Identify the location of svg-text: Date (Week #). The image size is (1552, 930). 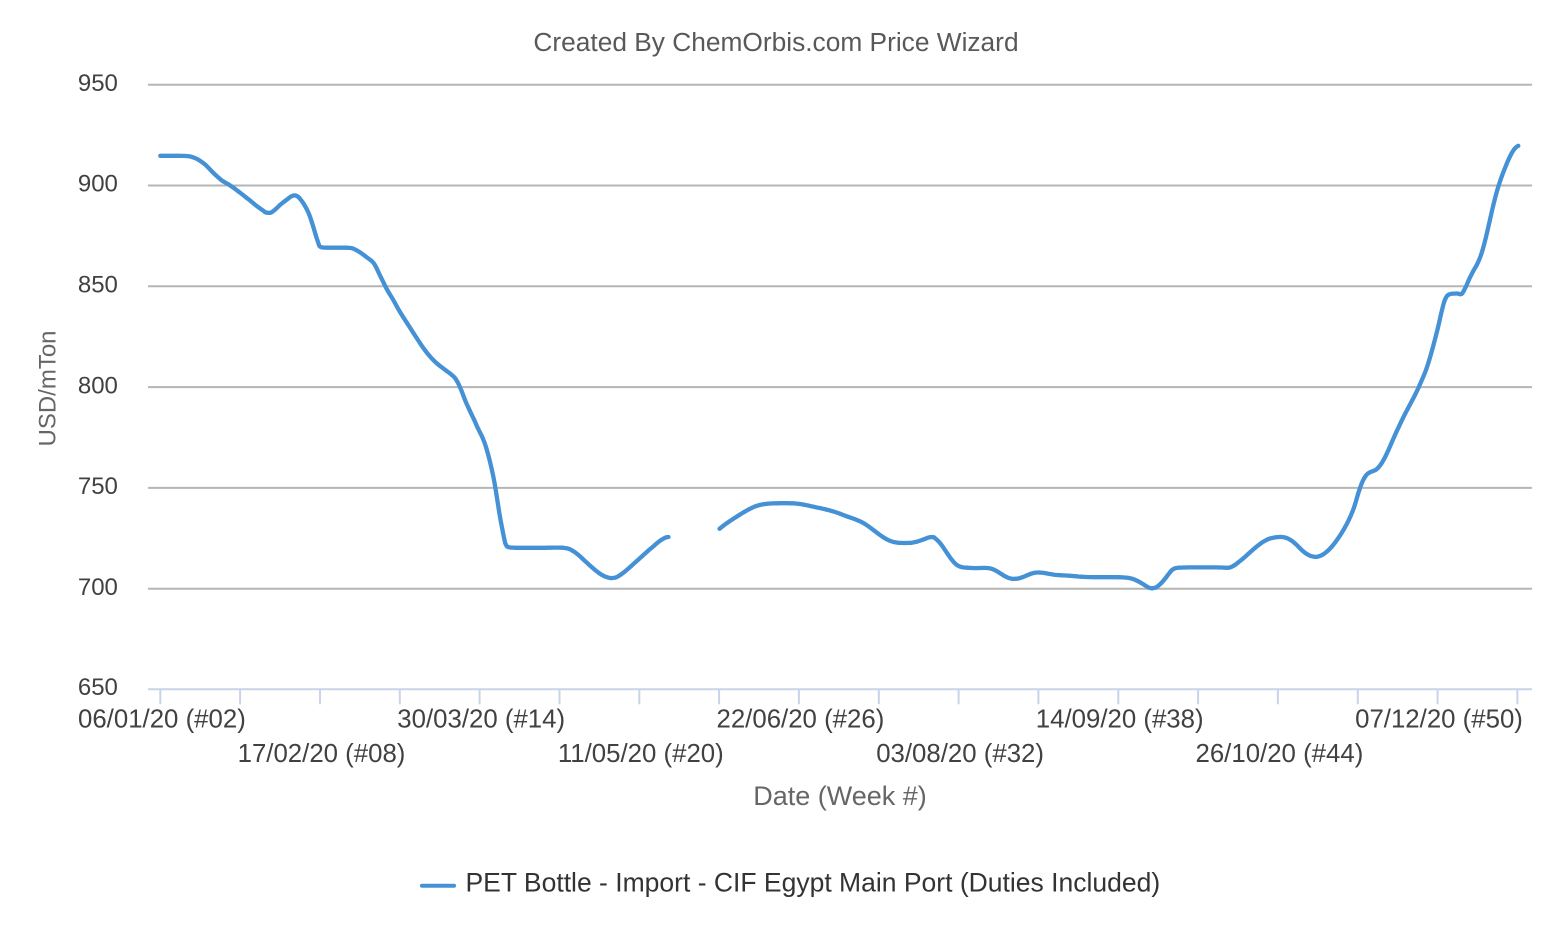
(840, 796).